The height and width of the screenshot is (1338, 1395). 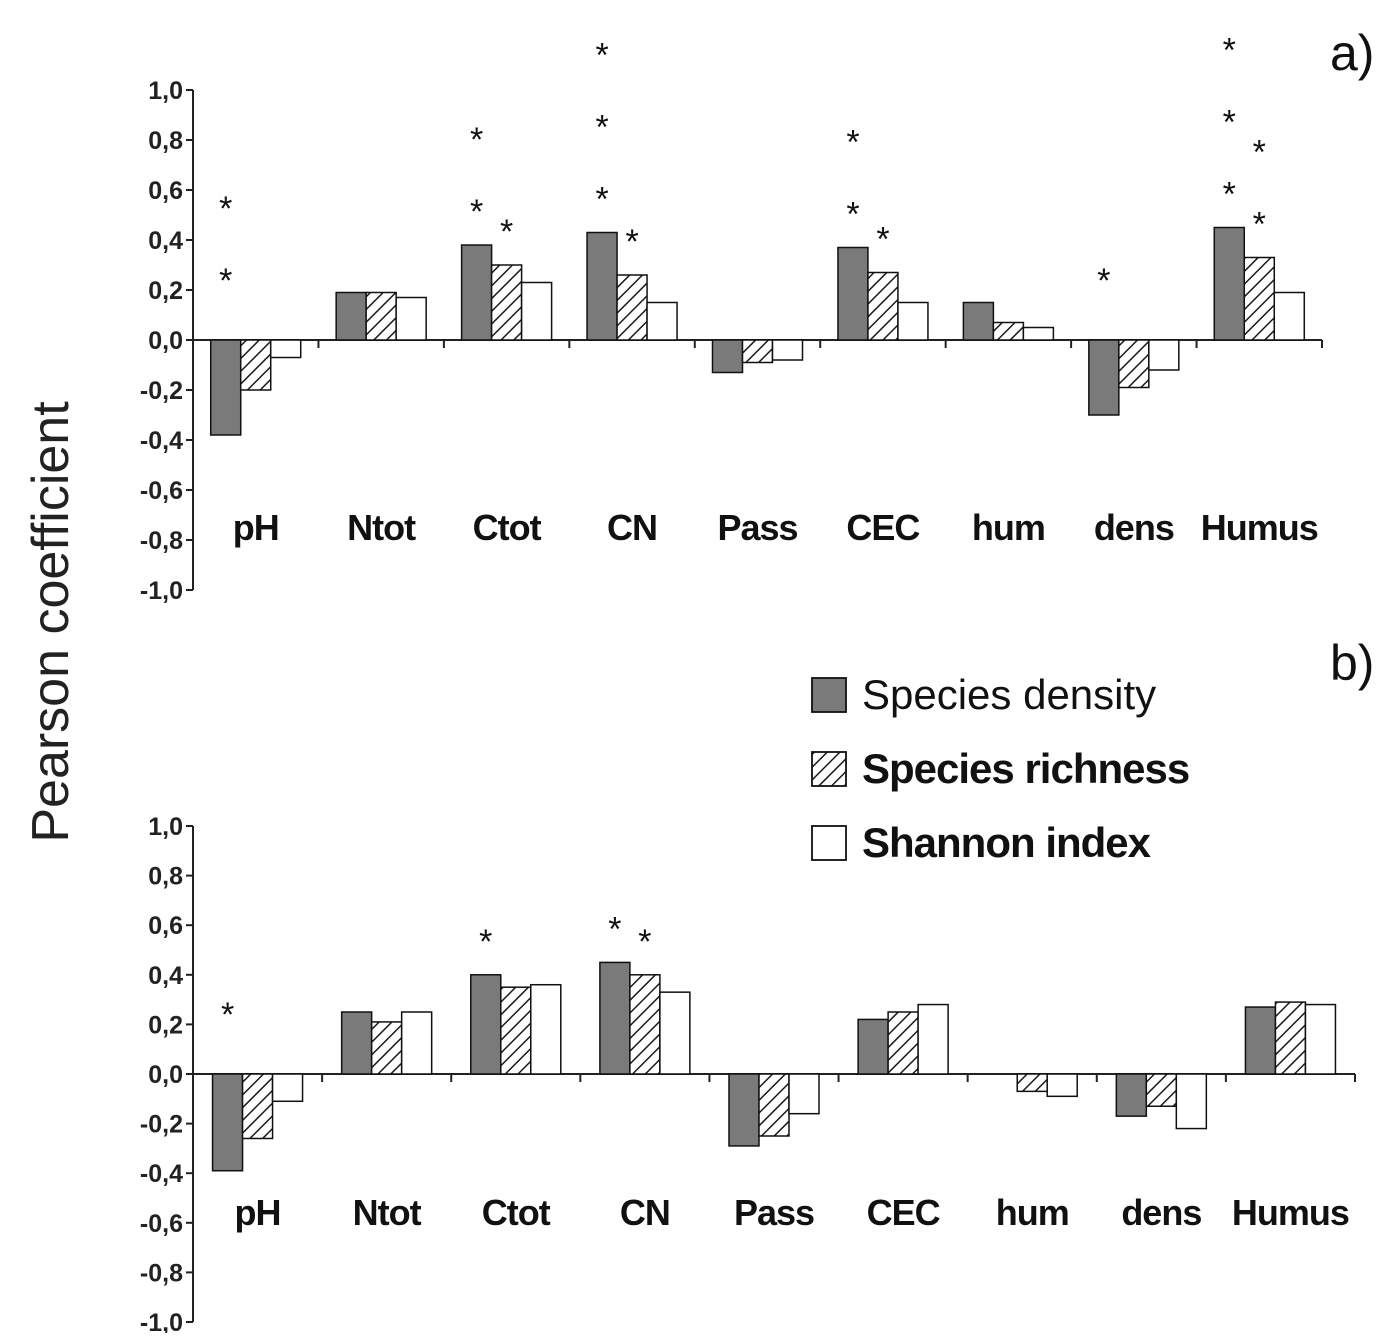 I want to click on panel-label: a), so click(x=1352, y=53).